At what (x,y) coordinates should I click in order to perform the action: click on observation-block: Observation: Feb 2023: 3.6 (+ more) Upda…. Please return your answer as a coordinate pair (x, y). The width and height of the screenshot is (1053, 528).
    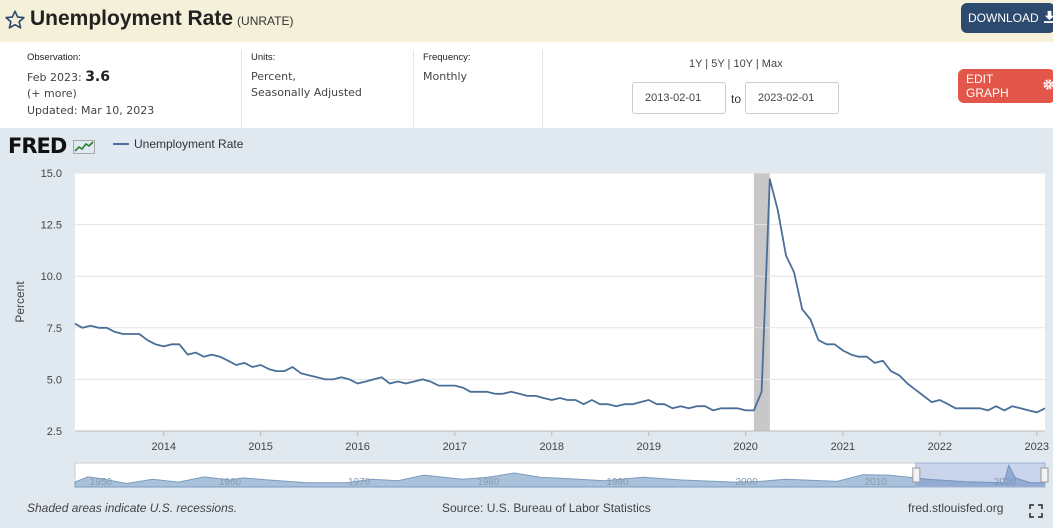
    Looking at the image, I should click on (90, 84).